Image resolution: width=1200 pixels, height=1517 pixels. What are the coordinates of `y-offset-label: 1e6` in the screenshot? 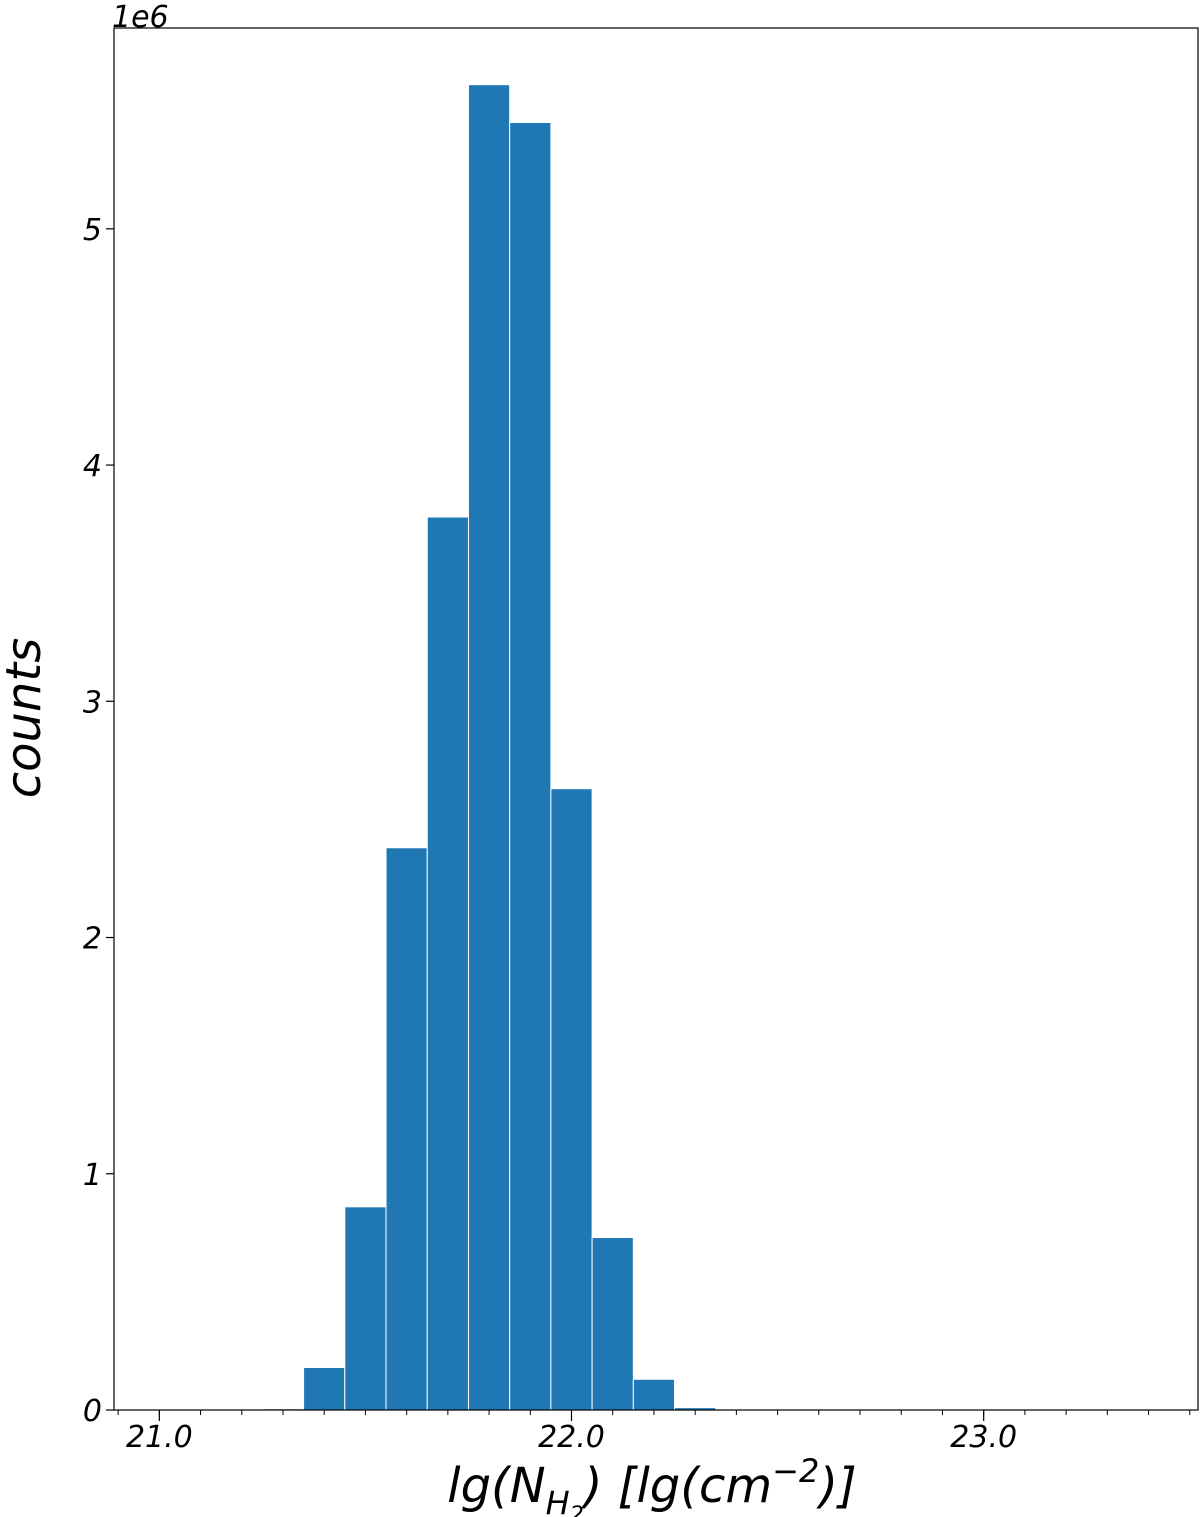 It's located at (140, 17).